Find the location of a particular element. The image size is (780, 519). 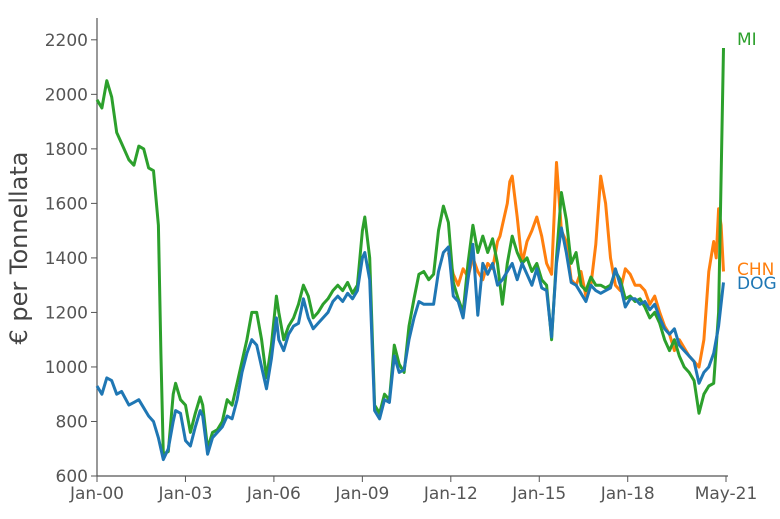

y-tick-label: 600 is located at coordinates (72, 477).